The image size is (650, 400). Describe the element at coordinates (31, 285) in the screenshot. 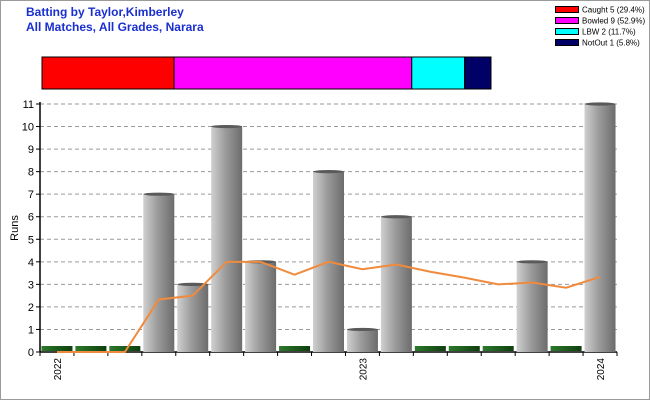

I see `y-tick-label: 3` at that location.